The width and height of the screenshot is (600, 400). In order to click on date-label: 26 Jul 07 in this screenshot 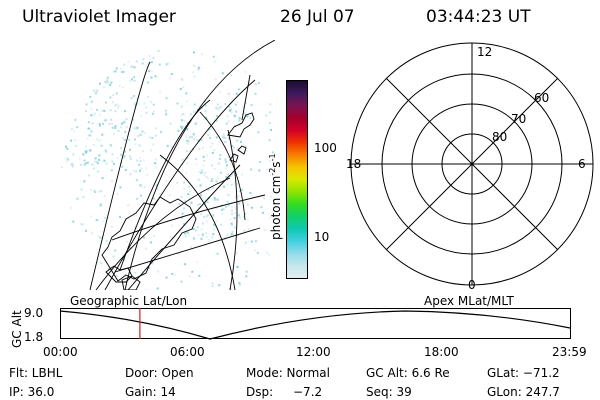, I will do `click(317, 17)`.